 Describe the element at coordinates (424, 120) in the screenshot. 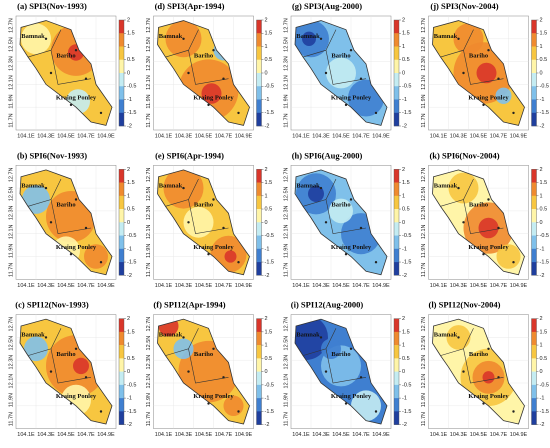

I see `y-tick-label: 11.7N` at that location.